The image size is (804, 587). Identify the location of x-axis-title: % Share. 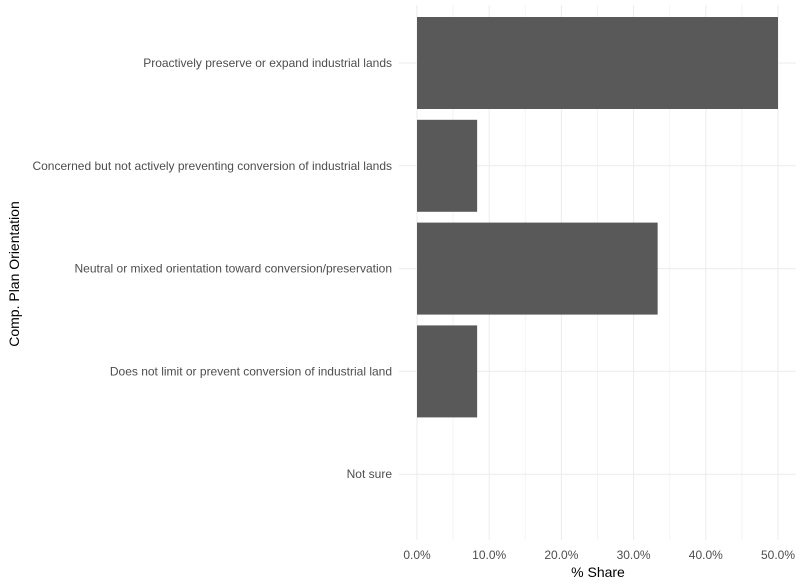
(598, 572).